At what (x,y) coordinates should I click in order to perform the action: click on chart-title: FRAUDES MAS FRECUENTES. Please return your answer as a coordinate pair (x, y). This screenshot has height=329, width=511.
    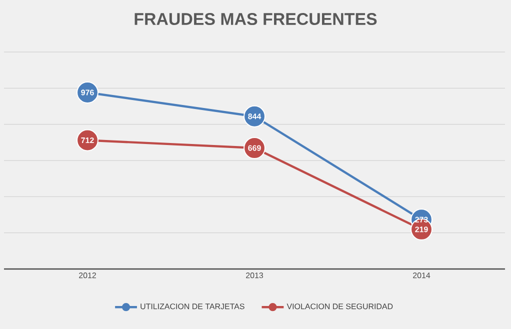
    Looking at the image, I should click on (255, 19).